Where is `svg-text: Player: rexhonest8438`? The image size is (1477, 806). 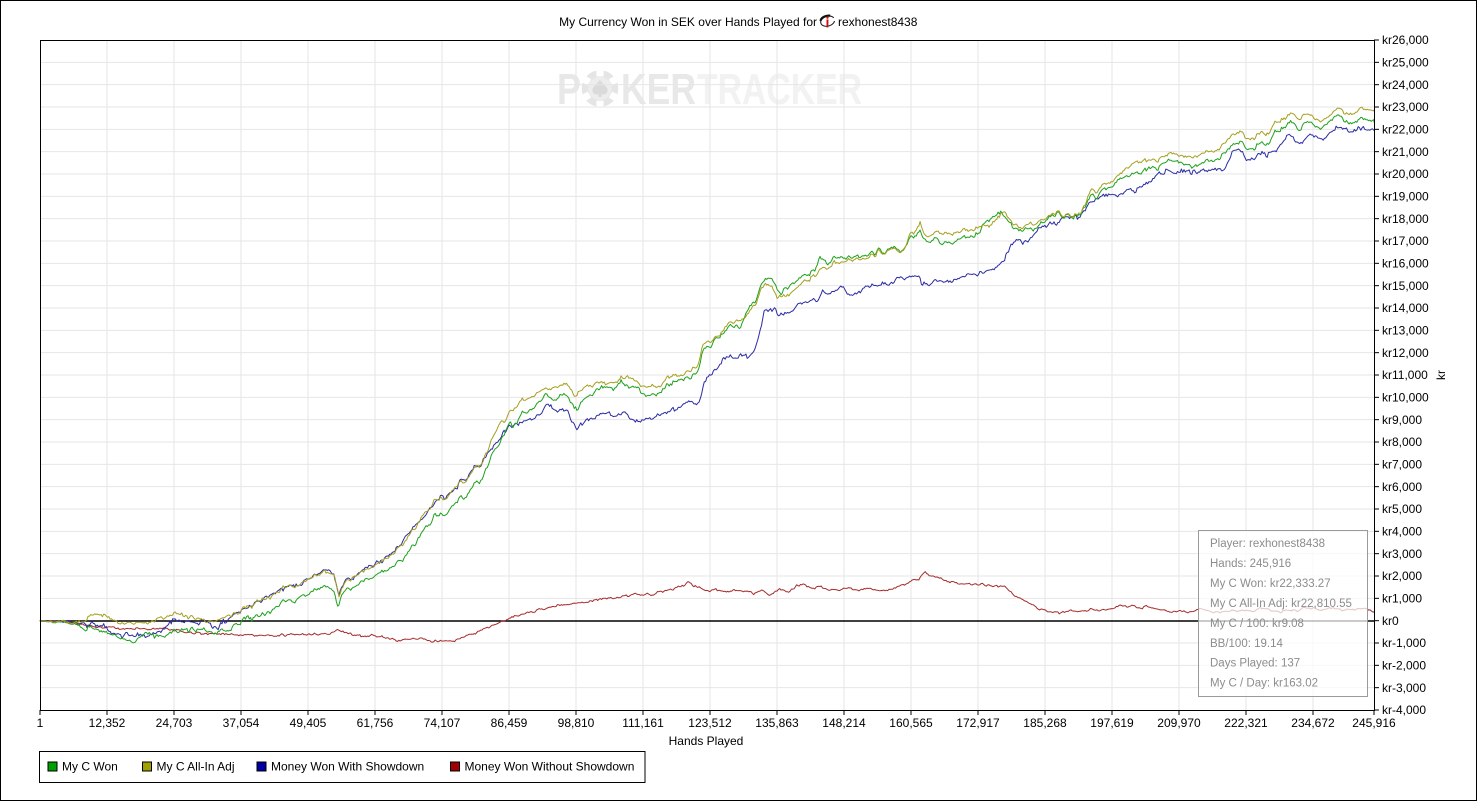
svg-text: Player: rexhonest8438 is located at coordinates (1267, 544).